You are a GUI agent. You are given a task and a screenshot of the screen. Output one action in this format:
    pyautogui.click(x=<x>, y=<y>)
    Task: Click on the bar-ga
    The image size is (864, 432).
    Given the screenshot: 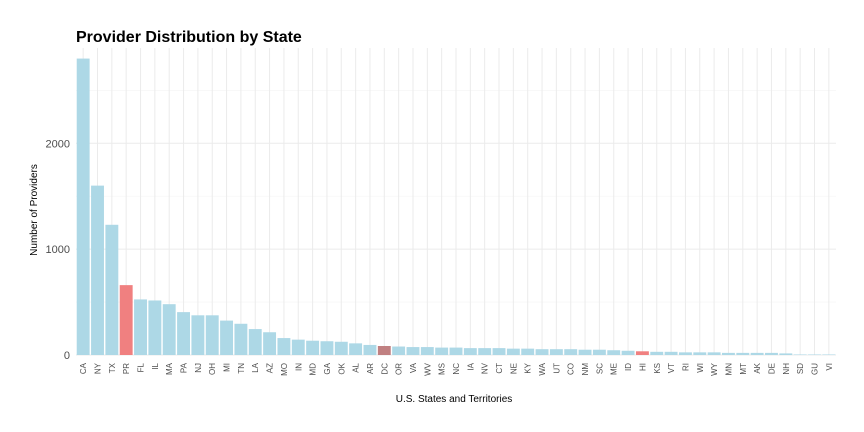 What is the action you would take?
    pyautogui.click(x=327, y=348)
    